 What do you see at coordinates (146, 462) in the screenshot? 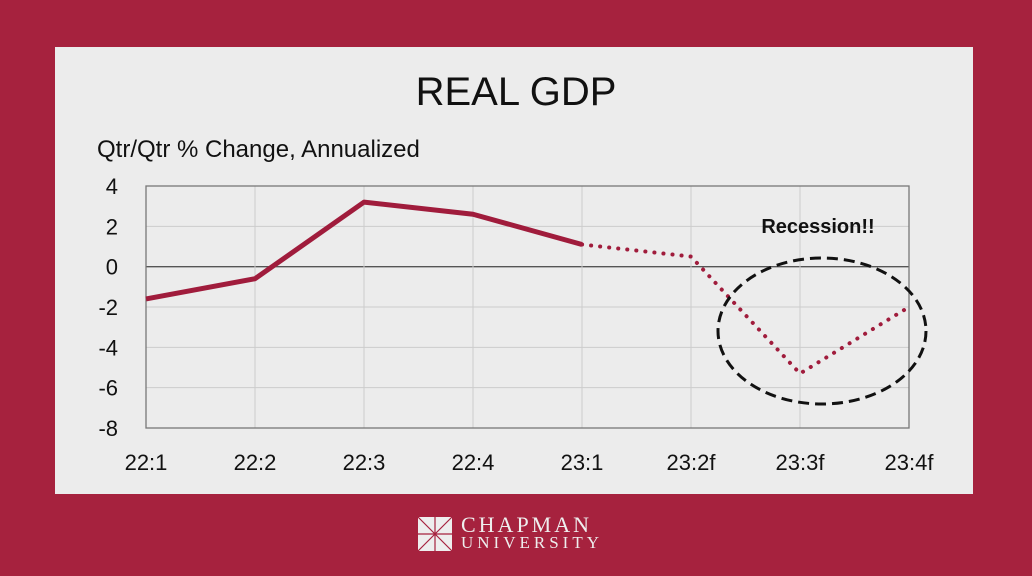
I see `x-tick-label: 22:1` at bounding box center [146, 462].